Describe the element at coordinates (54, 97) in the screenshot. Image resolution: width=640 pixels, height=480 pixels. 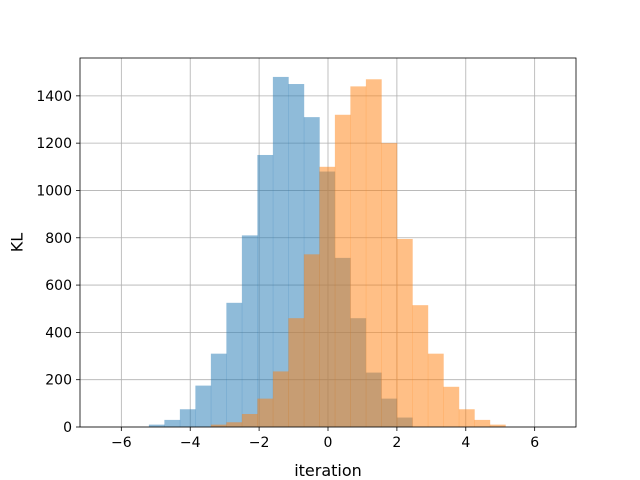
I see `y-tick-label: 1400` at that location.